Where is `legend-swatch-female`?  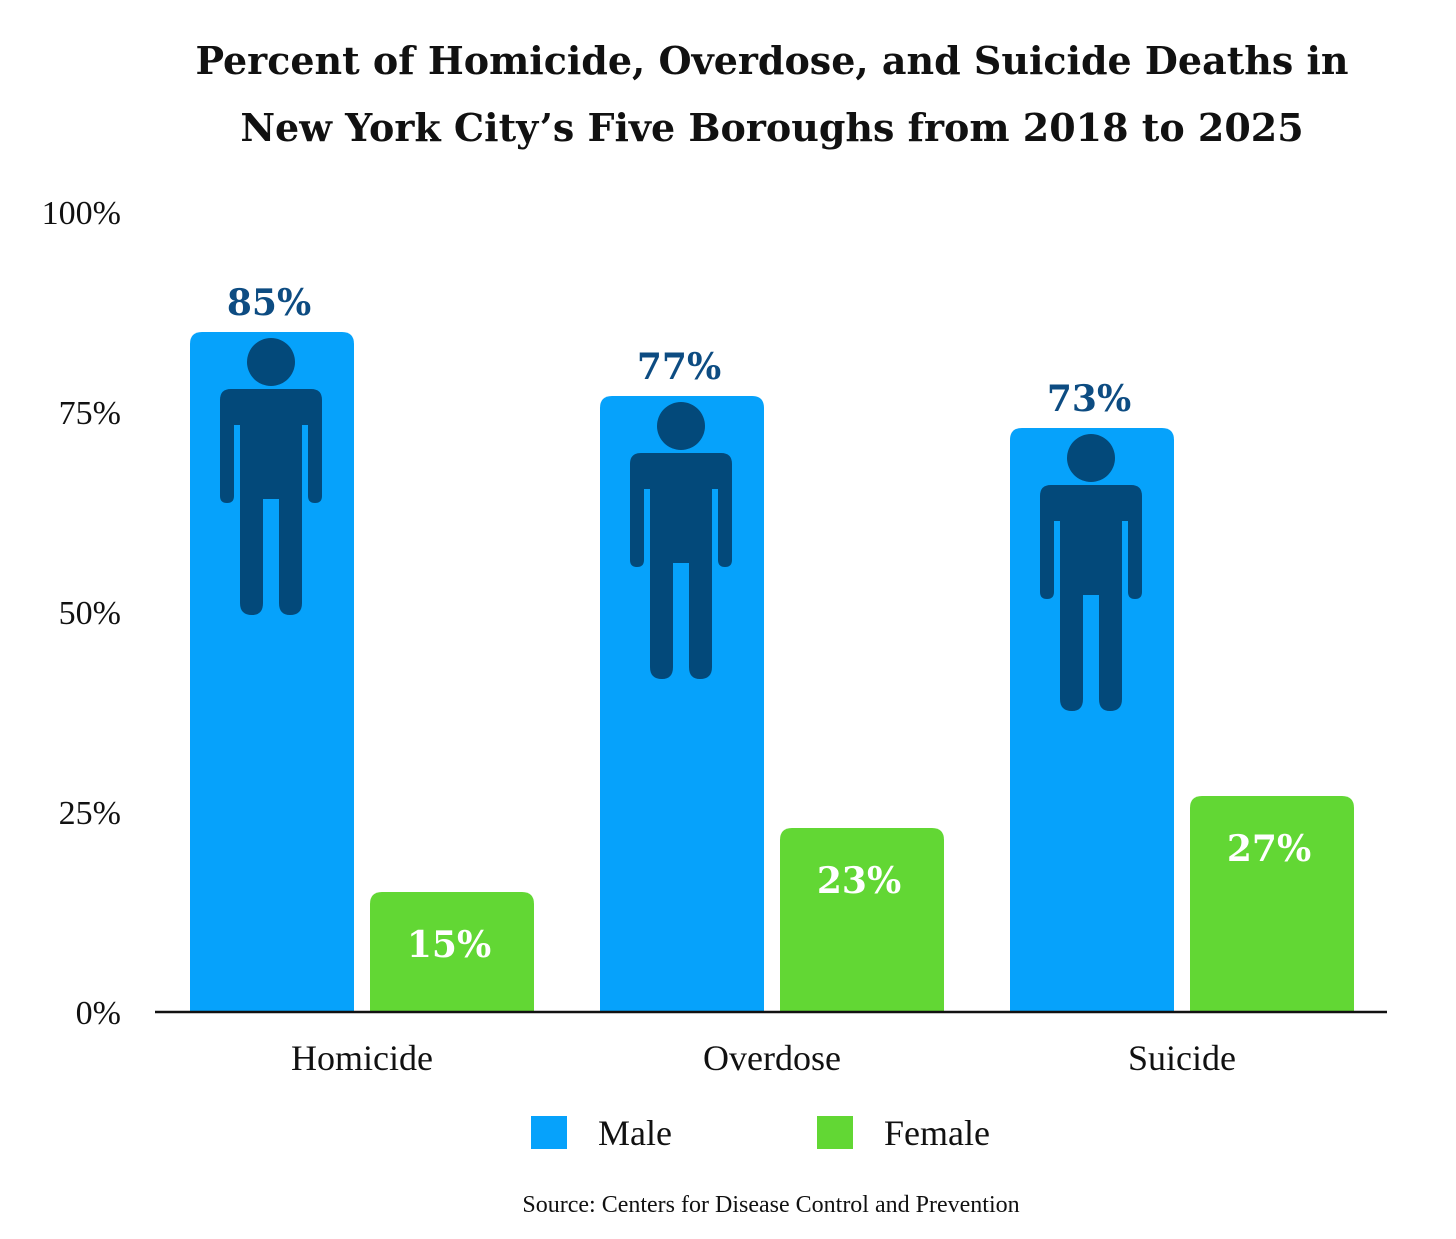
legend-swatch-female is located at coordinates (835, 1132).